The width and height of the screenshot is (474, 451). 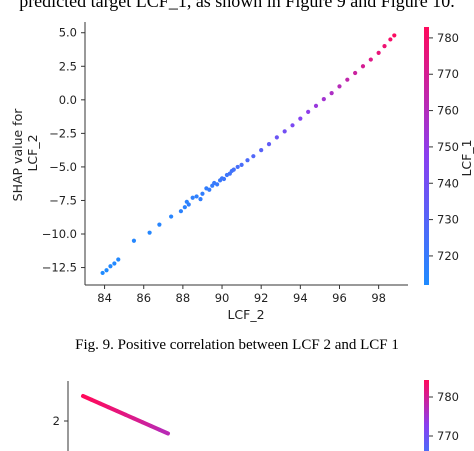 I want to click on y-tick-label: −10.0, so click(x=59, y=234).